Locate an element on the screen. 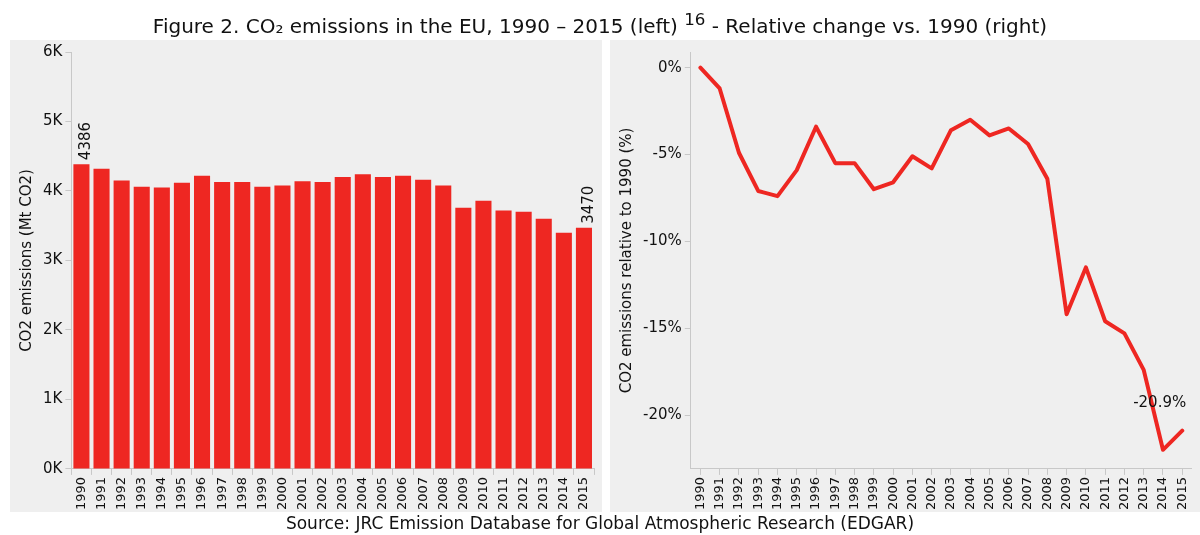 The height and width of the screenshot is (535, 1200). y-tick-label: 5K is located at coordinates (53, 120).